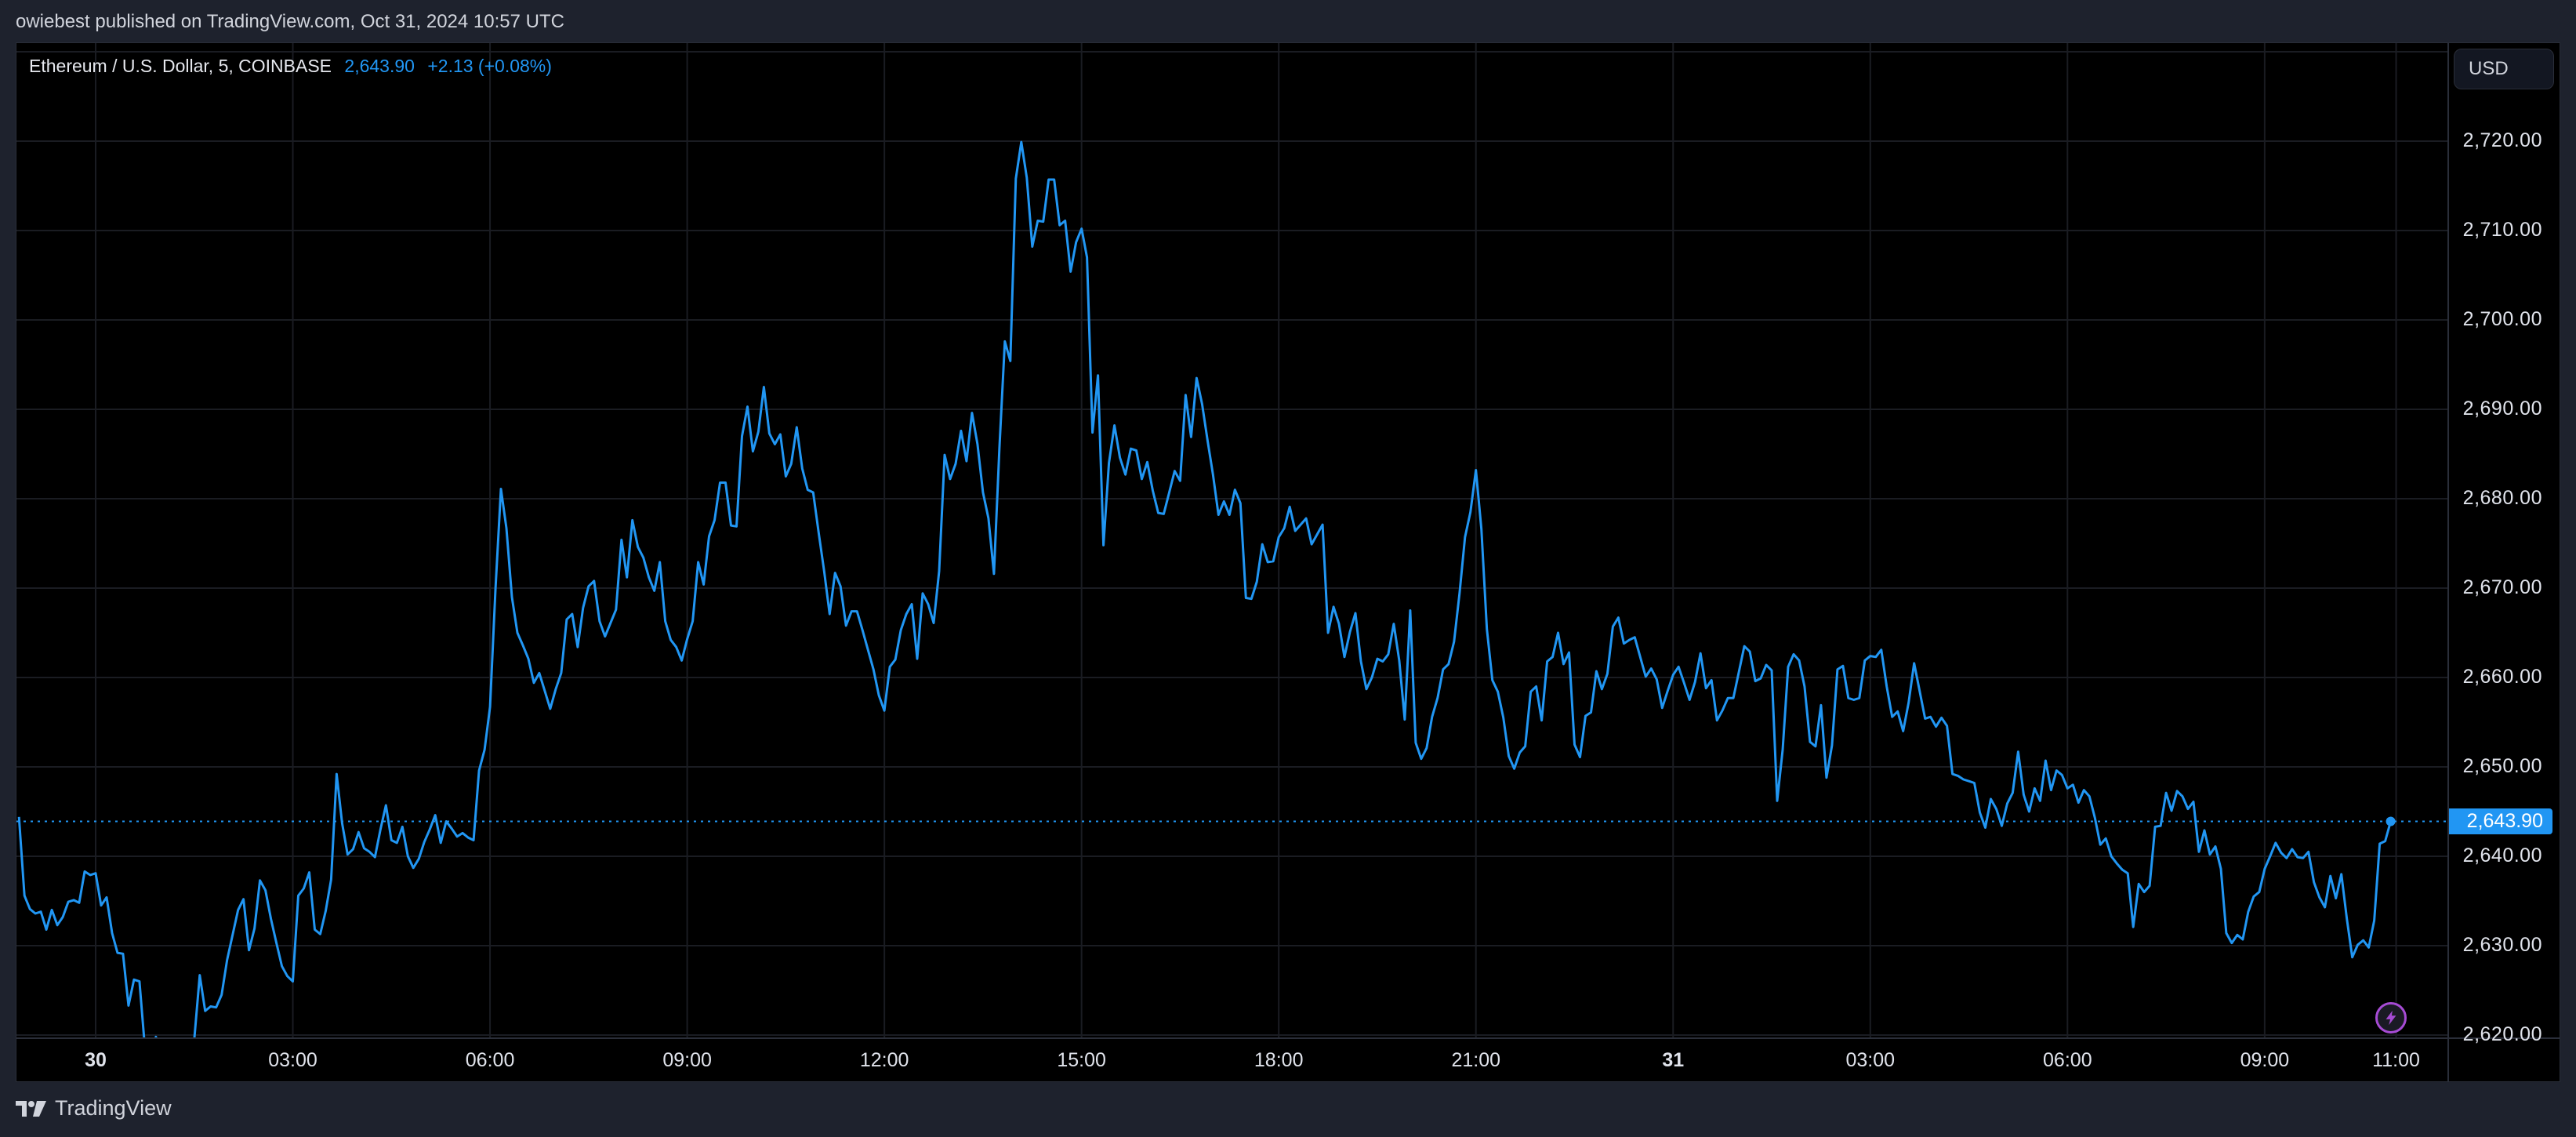  What do you see at coordinates (181, 66) in the screenshot?
I see `symbol-title: Ethereum / U.S. Dollar, 5, COINBASE` at bounding box center [181, 66].